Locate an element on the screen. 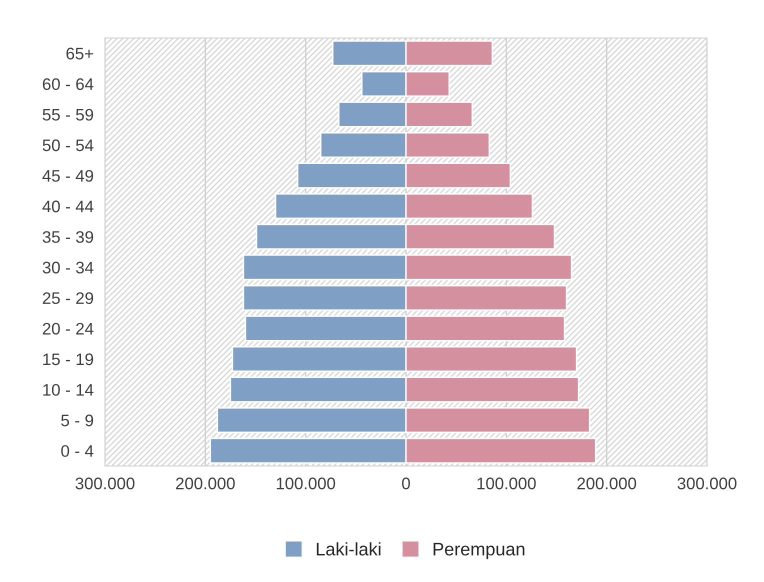 The image size is (764, 582). y-tick-label: 5 - 9 is located at coordinates (77, 420).